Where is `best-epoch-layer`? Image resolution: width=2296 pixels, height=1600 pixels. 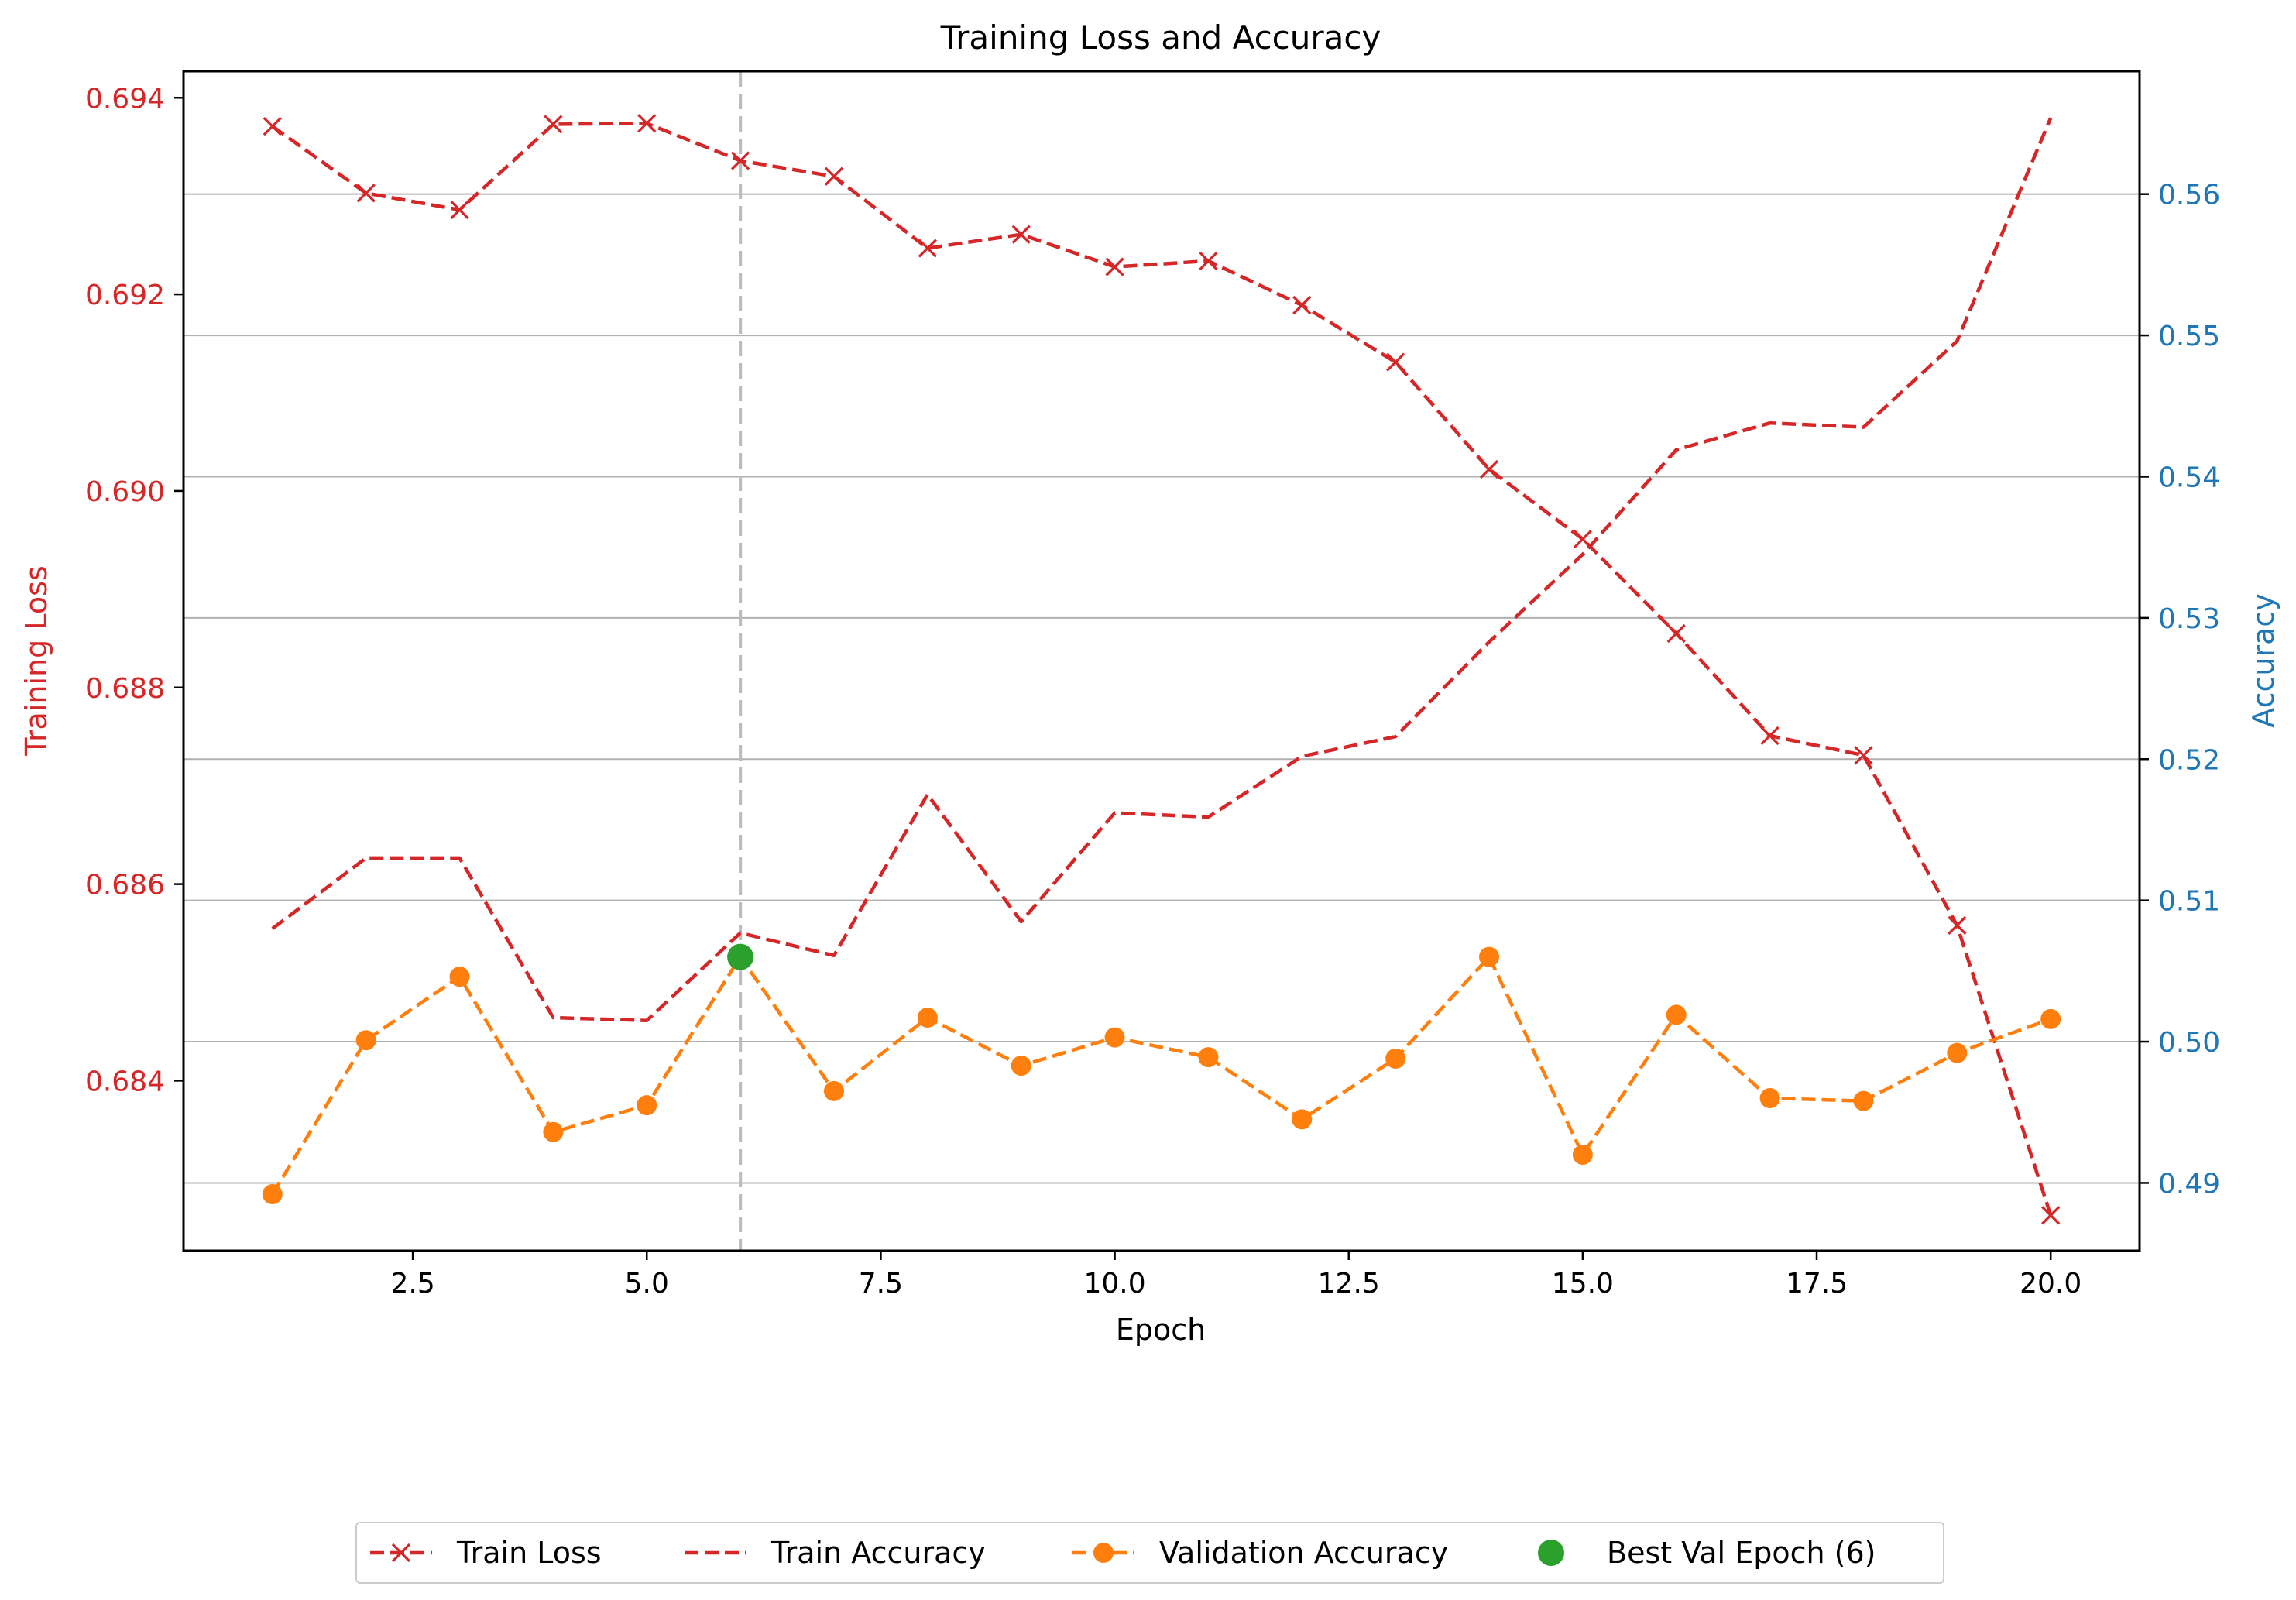
best-epoch-layer is located at coordinates (740, 956).